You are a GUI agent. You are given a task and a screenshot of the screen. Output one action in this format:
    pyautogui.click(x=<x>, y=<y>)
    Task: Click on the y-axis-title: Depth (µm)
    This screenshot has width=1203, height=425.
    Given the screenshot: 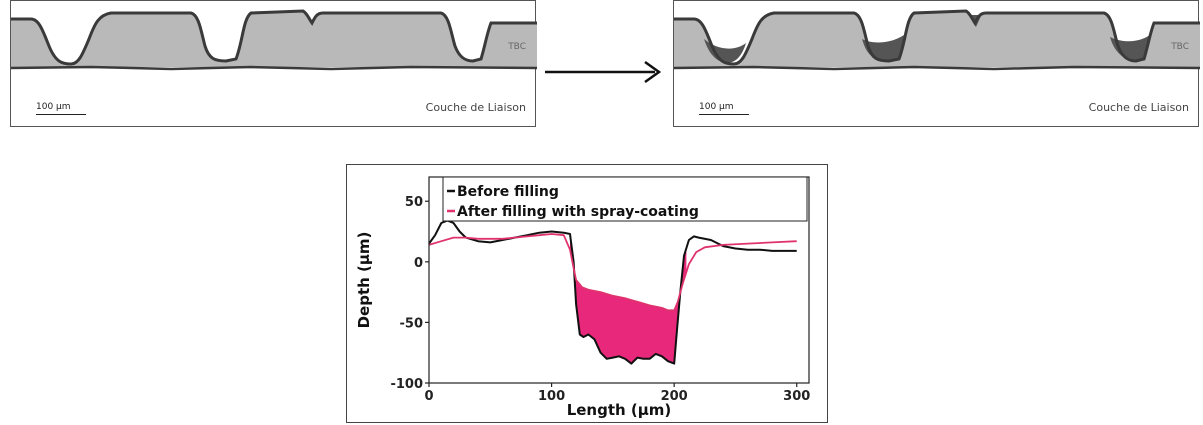 What is the action you would take?
    pyautogui.click(x=364, y=280)
    